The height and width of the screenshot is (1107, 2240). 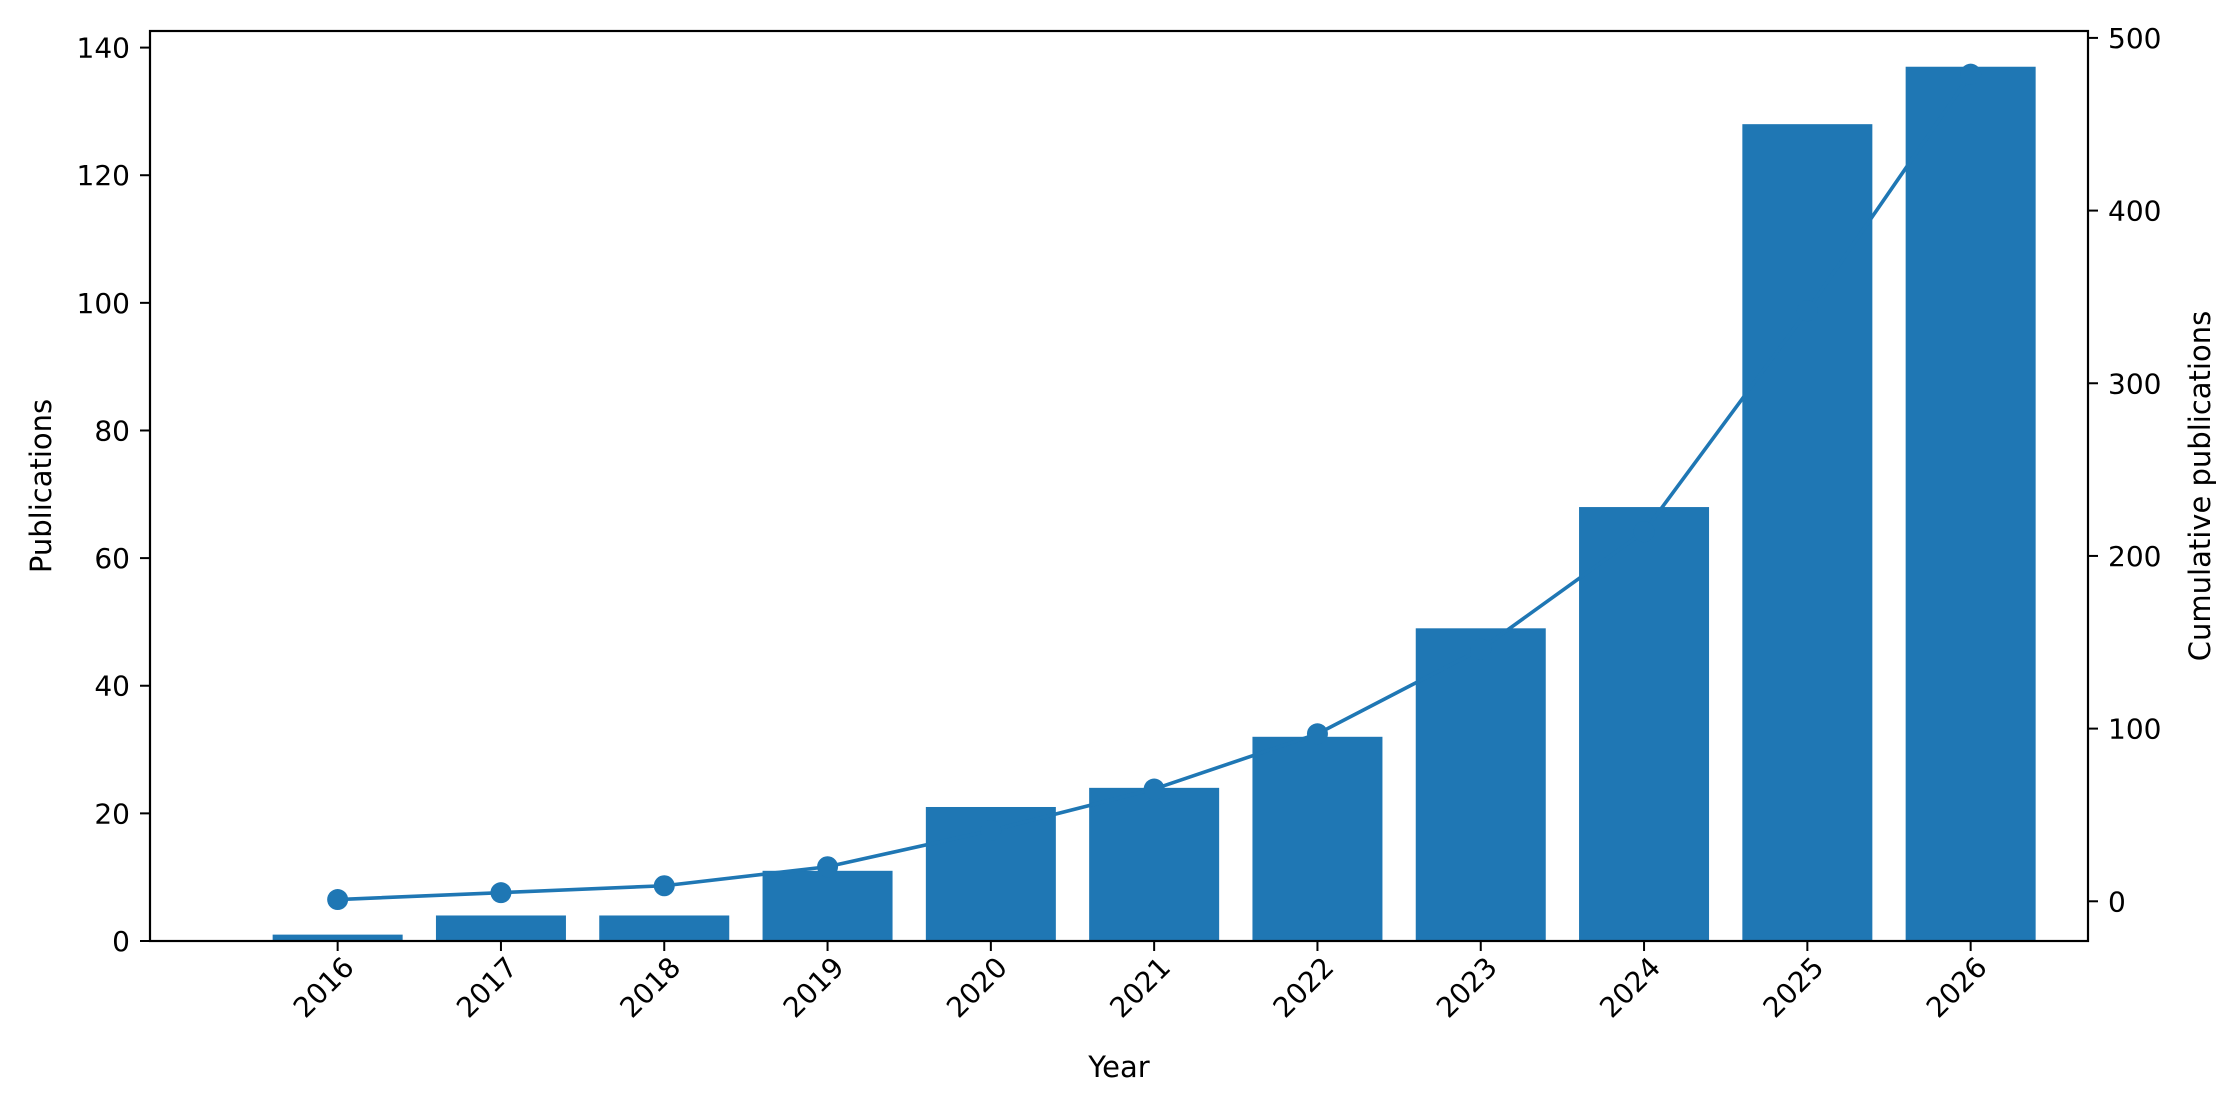 What do you see at coordinates (112, 686) in the screenshot?
I see `left-tick-label: 40` at bounding box center [112, 686].